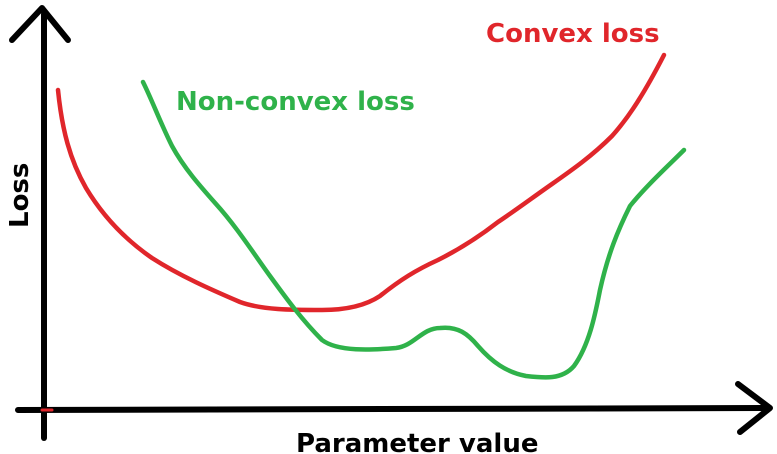 The image size is (777, 454). What do you see at coordinates (393, 409) in the screenshot?
I see `x-axis-line` at bounding box center [393, 409].